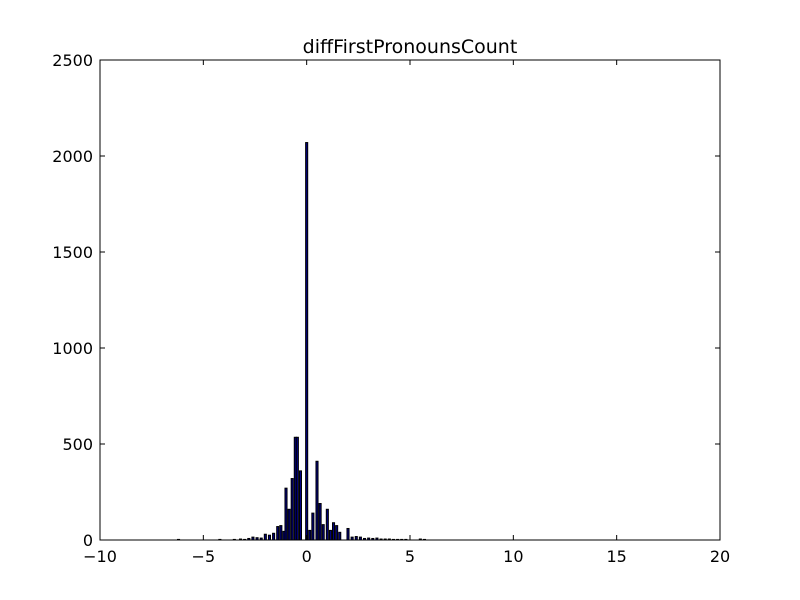  I want to click on y-tick-label: 1000, so click(72, 348).